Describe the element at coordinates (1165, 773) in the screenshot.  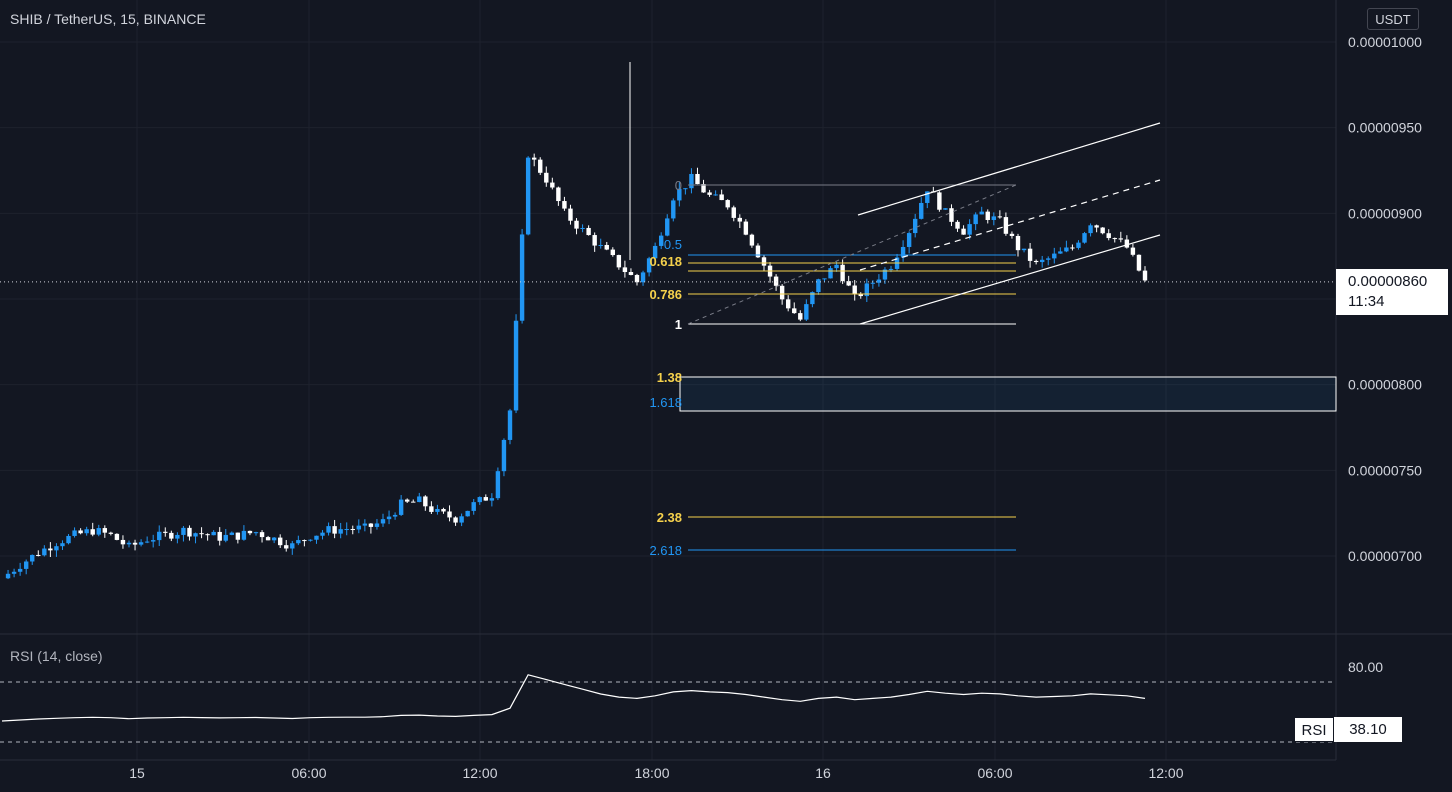
I see `time-tick-label: 12:00` at that location.